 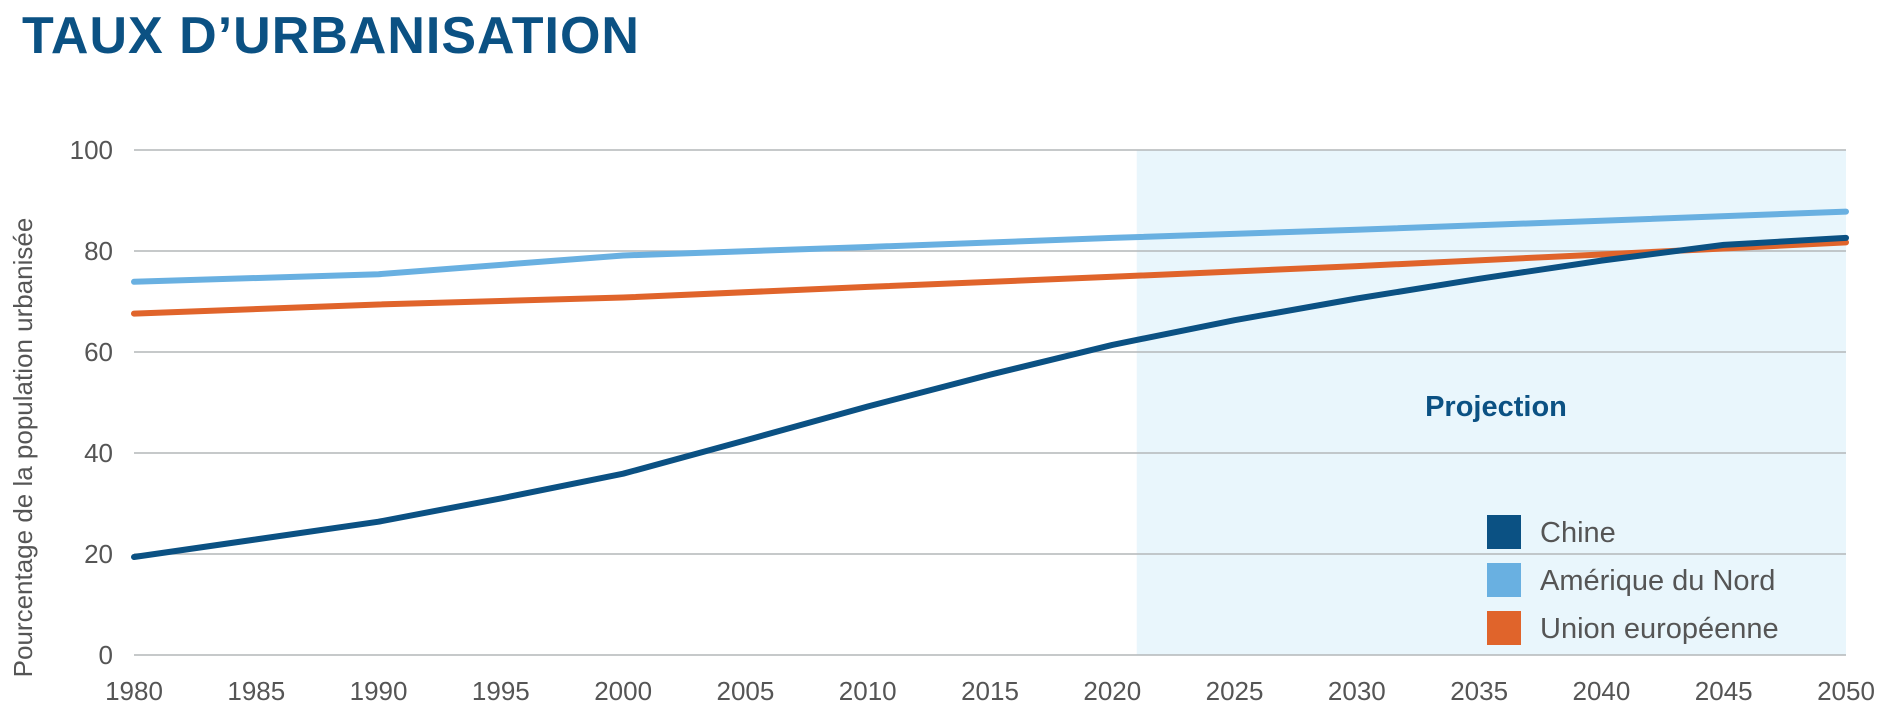 What do you see at coordinates (134, 688) in the screenshot?
I see `x-tick-label: 1980` at bounding box center [134, 688].